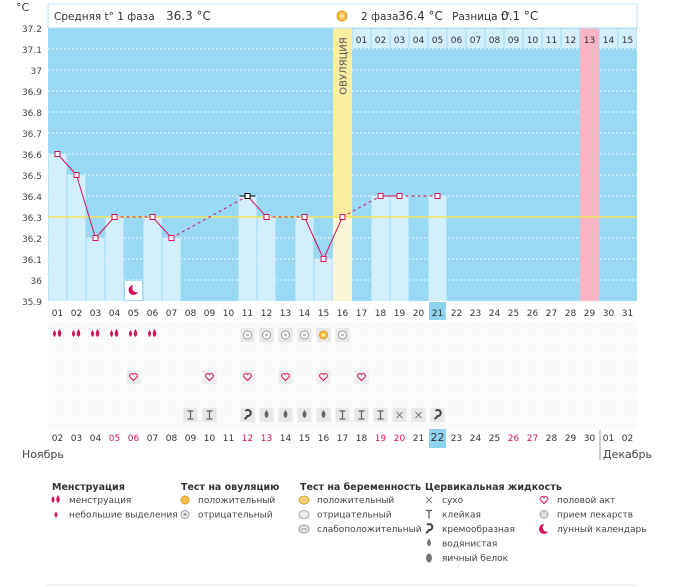 This screenshot has height=587, width=675. What do you see at coordinates (304, 529) in the screenshot?
I see `legend-pr-weak-icon` at bounding box center [304, 529].